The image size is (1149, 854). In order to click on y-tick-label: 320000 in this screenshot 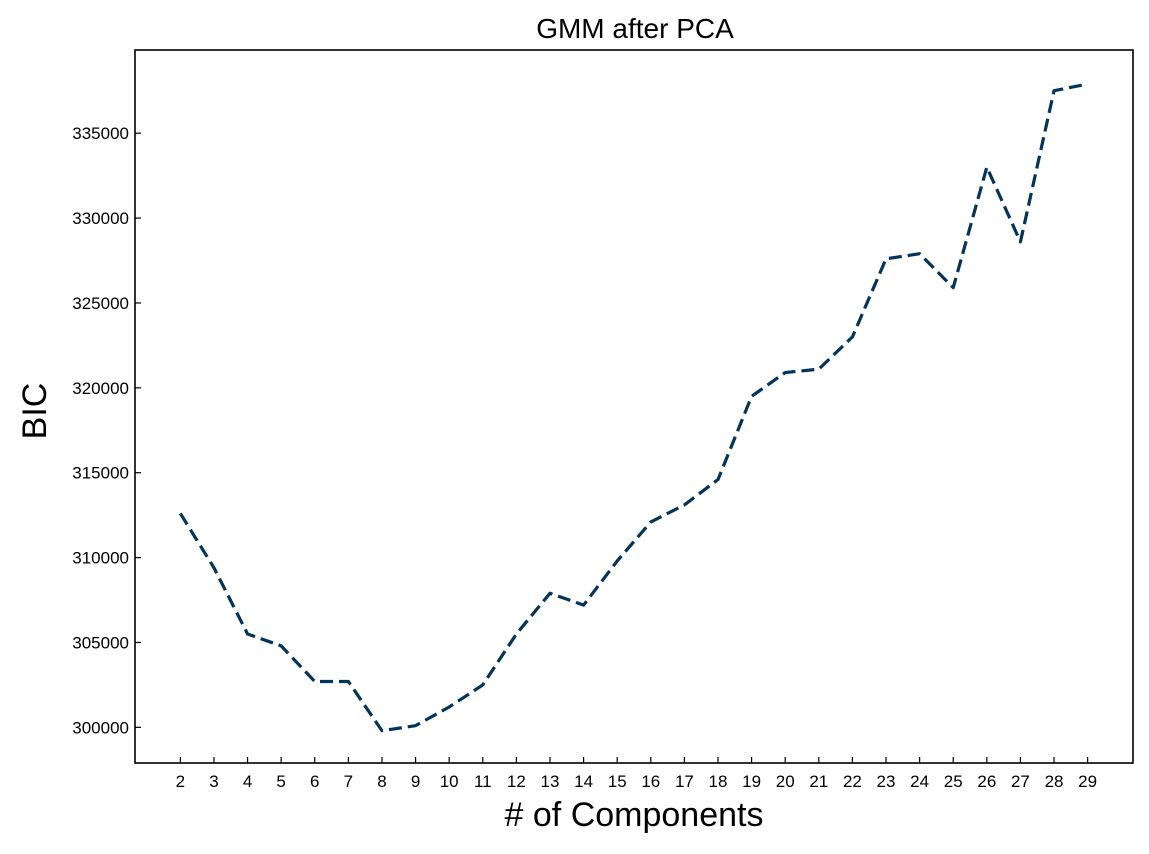, I will do `click(100, 388)`.